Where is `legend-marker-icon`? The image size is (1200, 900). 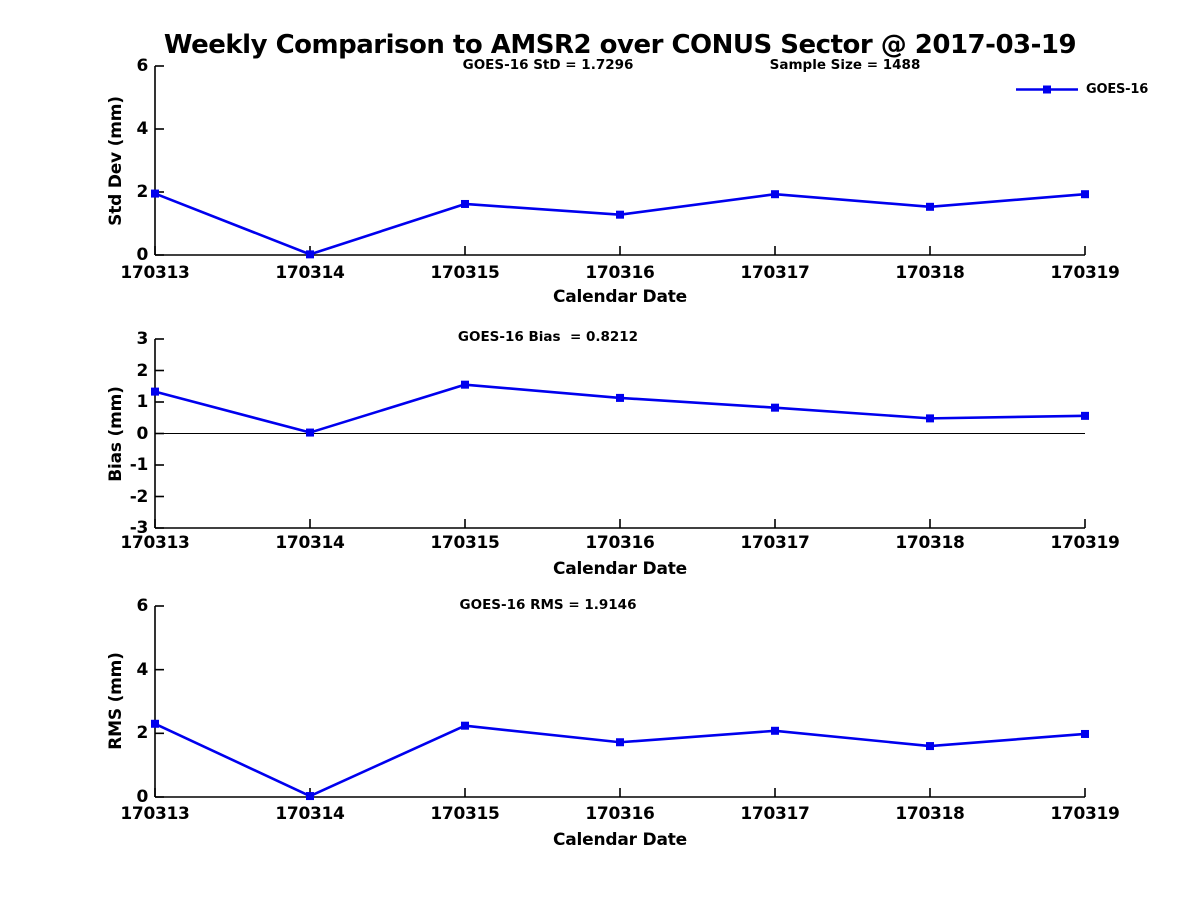
legend-marker-icon is located at coordinates (1047, 89).